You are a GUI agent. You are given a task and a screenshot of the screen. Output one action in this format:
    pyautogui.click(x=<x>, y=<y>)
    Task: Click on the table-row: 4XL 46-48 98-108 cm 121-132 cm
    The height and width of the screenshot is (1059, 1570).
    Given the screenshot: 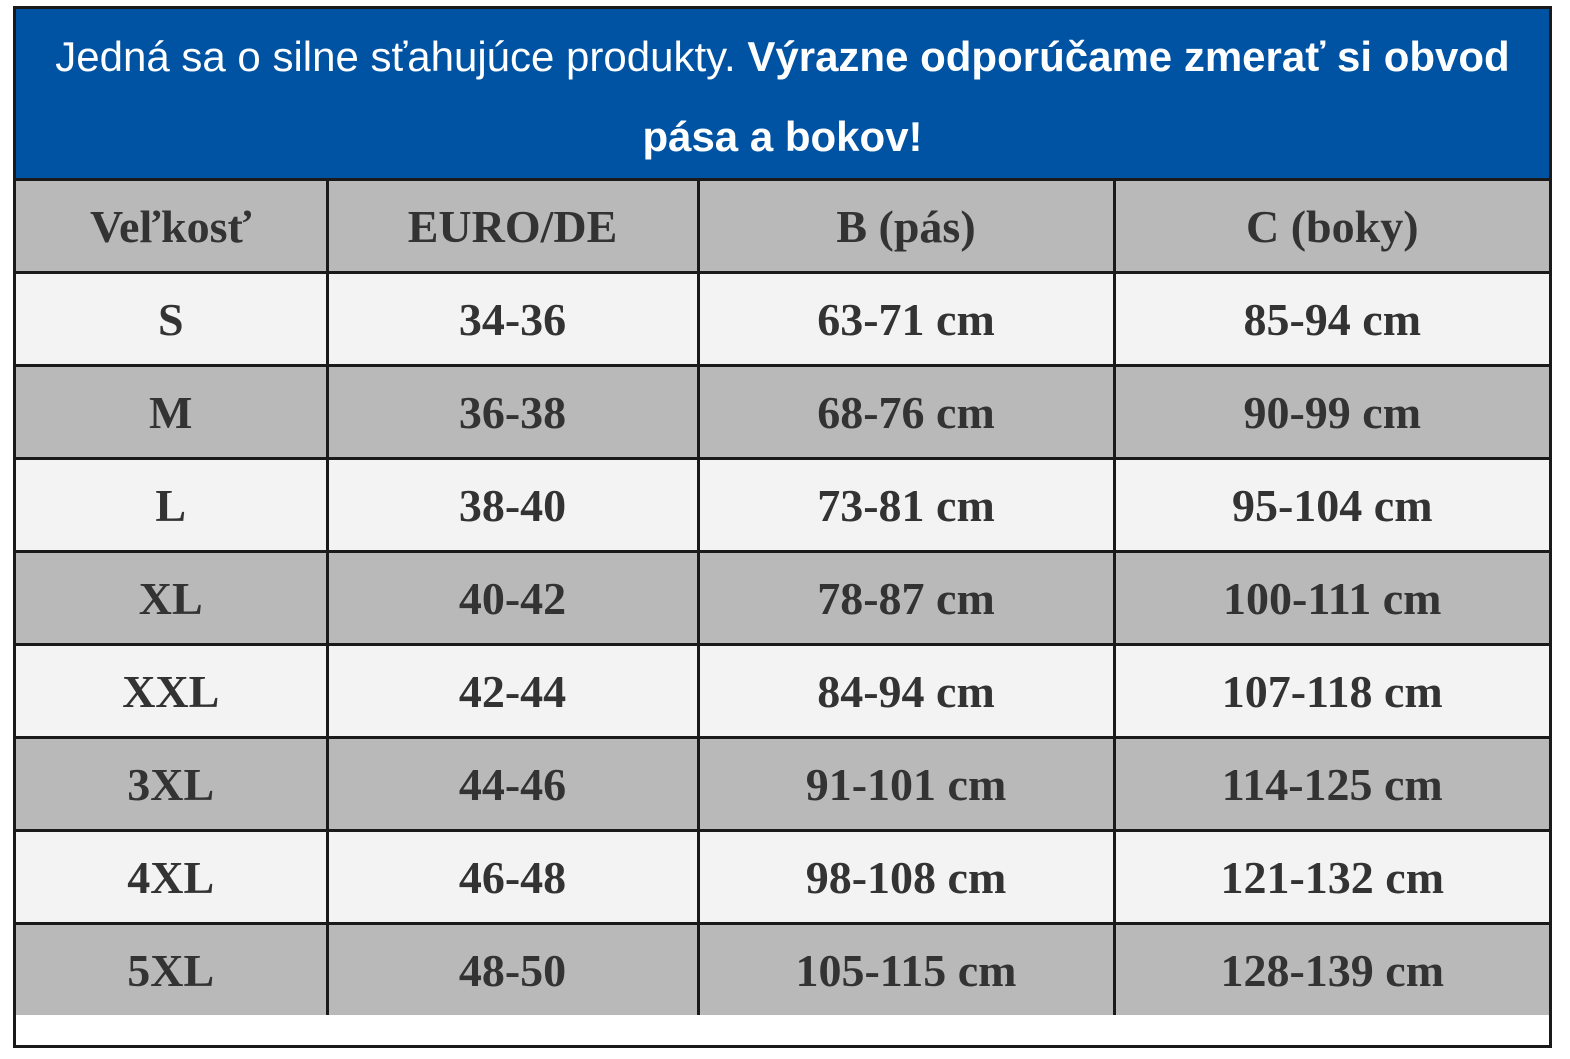 What is the action you would take?
    pyautogui.click(x=782, y=877)
    